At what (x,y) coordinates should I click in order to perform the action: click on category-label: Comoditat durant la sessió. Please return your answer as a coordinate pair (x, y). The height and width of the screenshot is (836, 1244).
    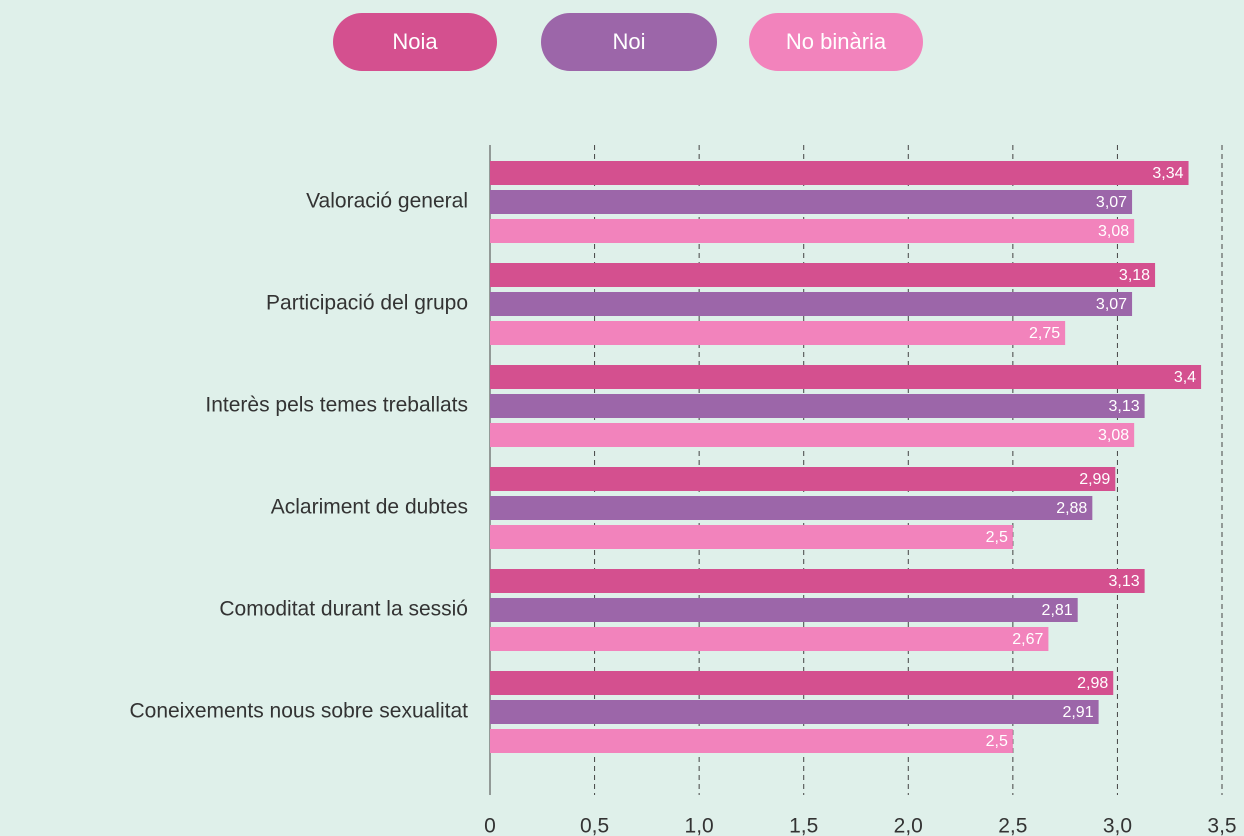
    Looking at the image, I should click on (343, 609).